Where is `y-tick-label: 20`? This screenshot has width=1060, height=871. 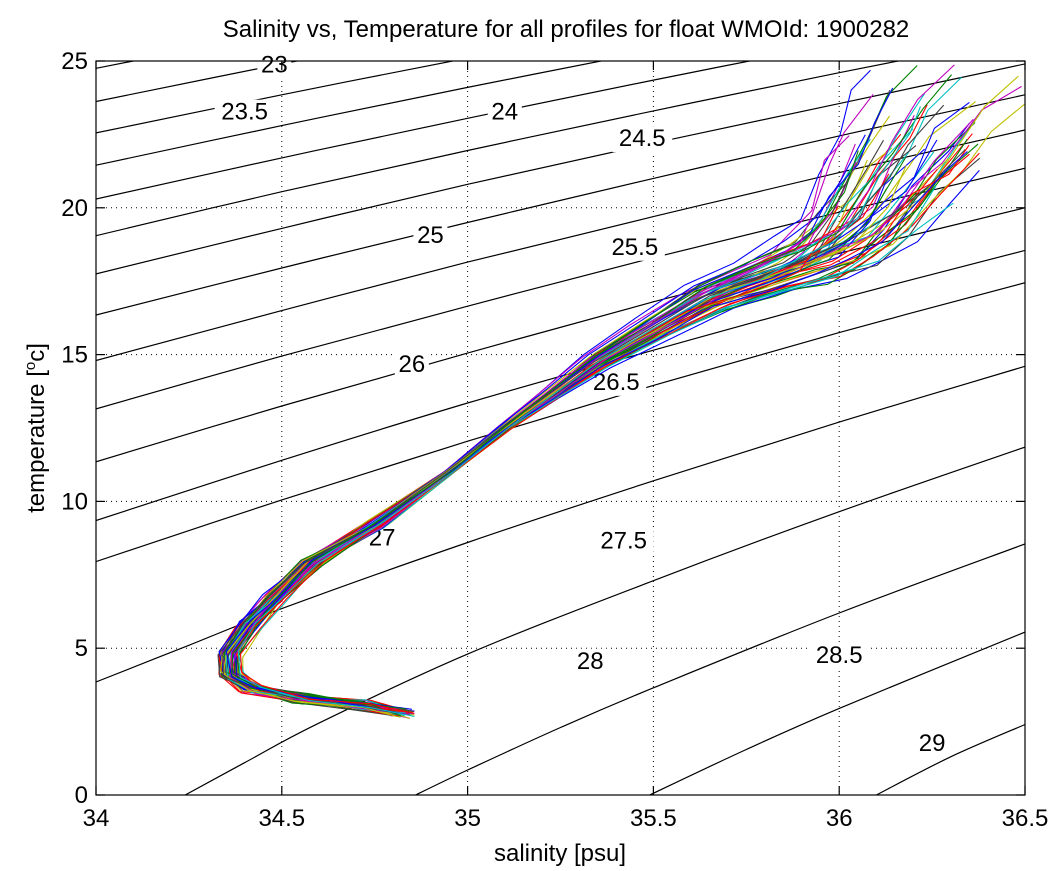
y-tick-label: 20 is located at coordinates (74, 208).